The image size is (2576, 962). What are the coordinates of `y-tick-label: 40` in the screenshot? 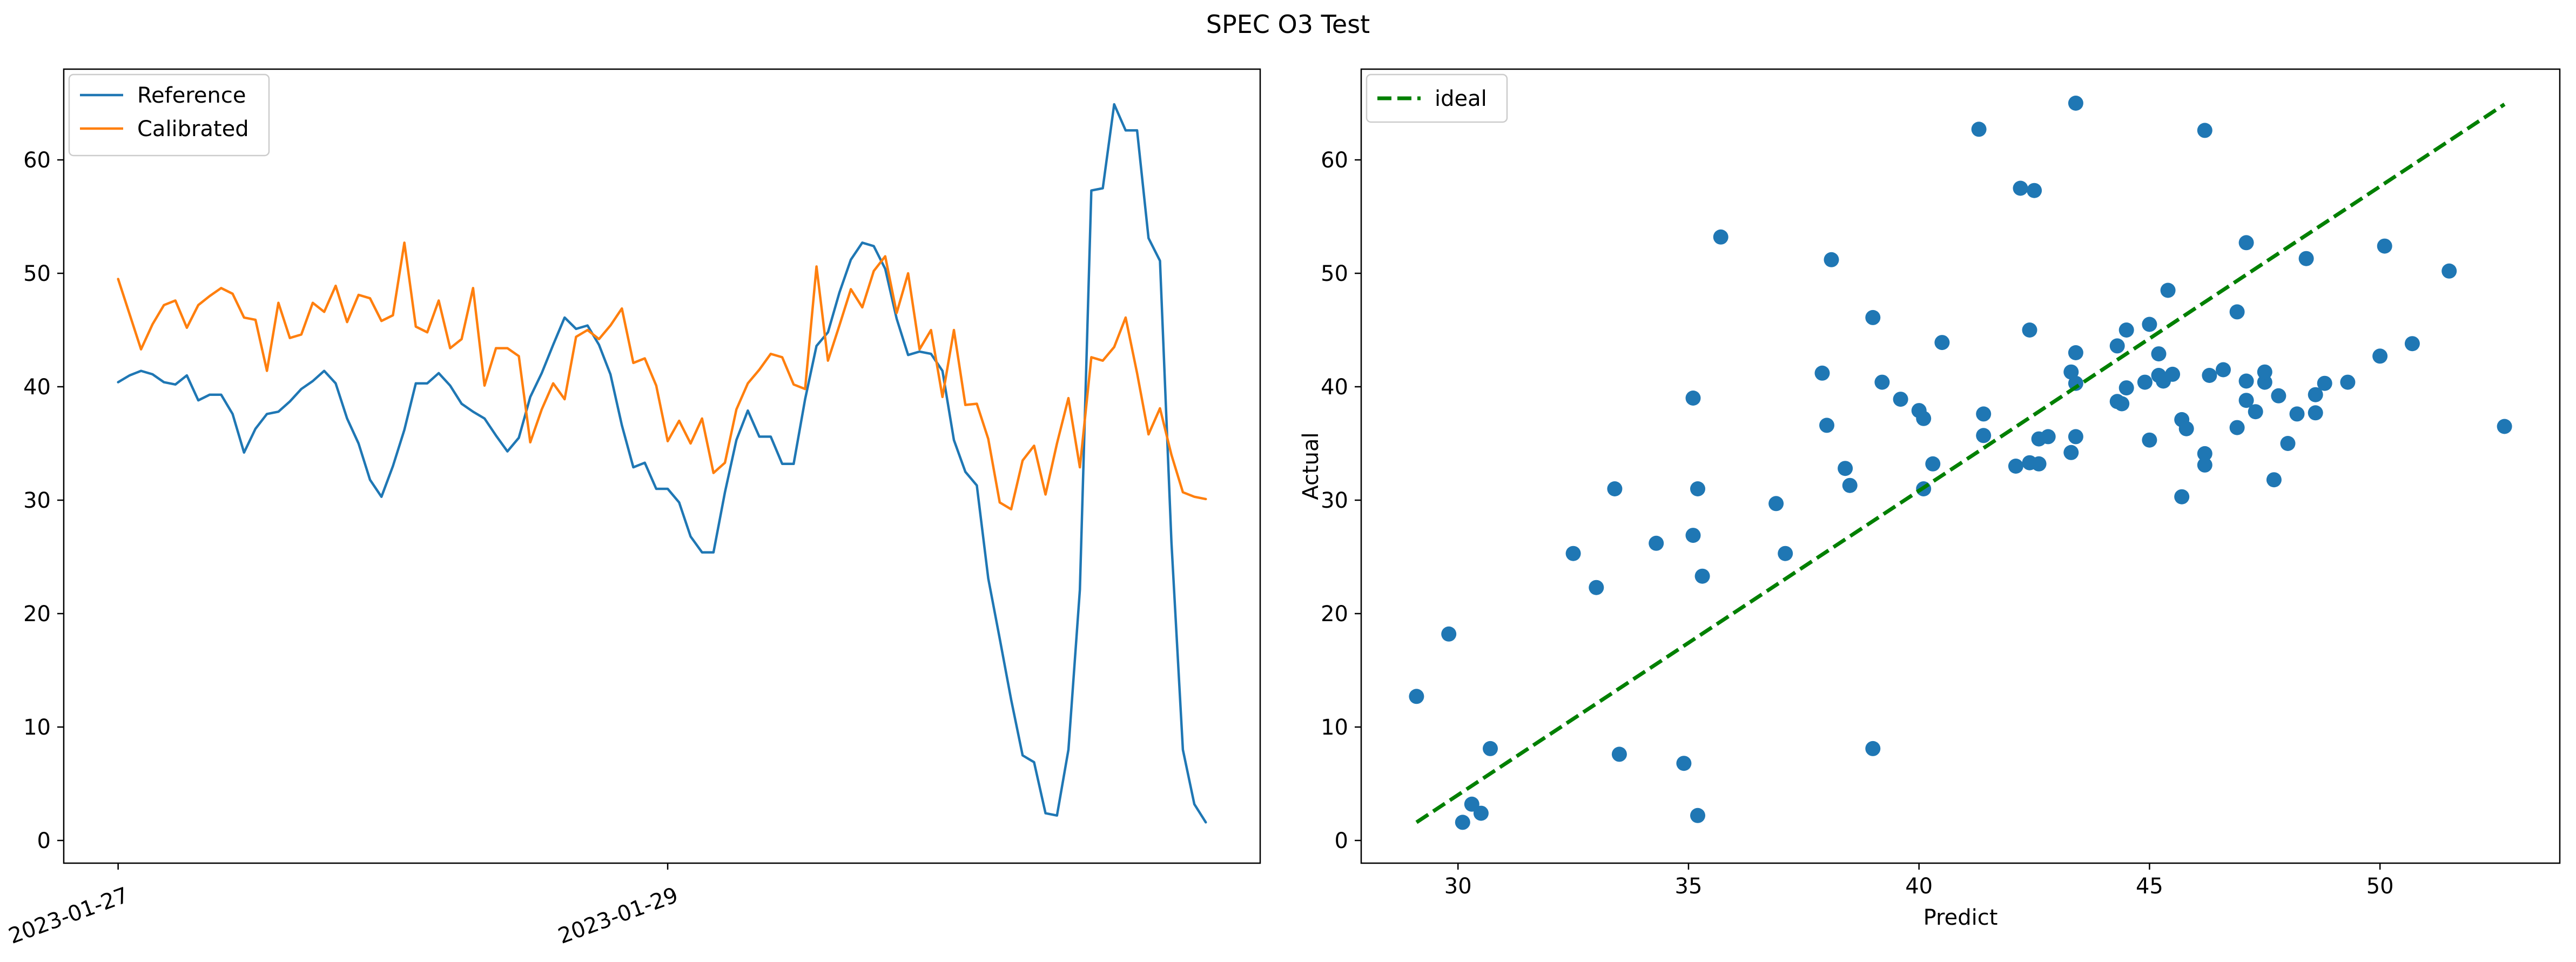 It's located at (37, 387).